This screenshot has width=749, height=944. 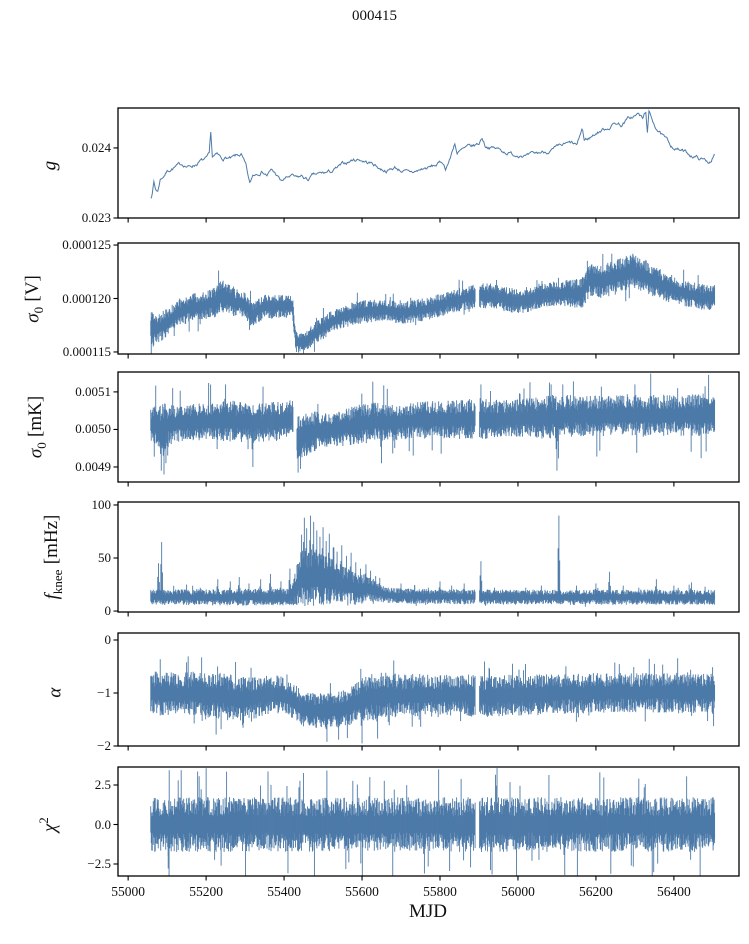 I want to click on y-tick-label: 100, so click(x=101, y=504).